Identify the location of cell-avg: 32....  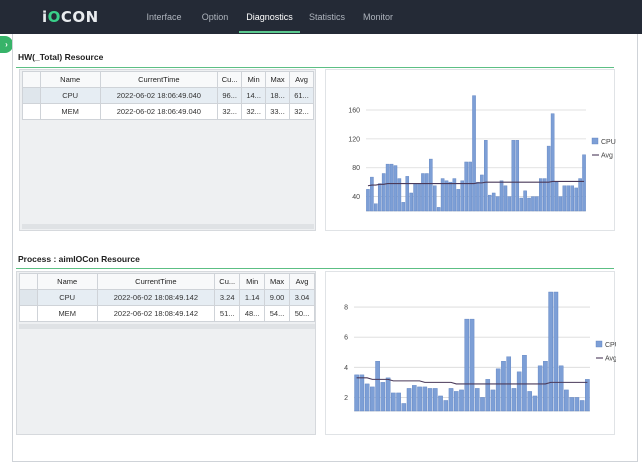
(301, 111).